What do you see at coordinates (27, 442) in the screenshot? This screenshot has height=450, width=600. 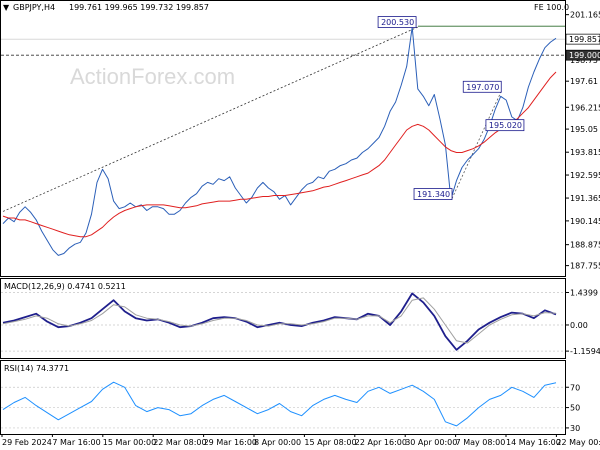 I see `x-tick-label: 29 Feb 2024` at bounding box center [27, 442].